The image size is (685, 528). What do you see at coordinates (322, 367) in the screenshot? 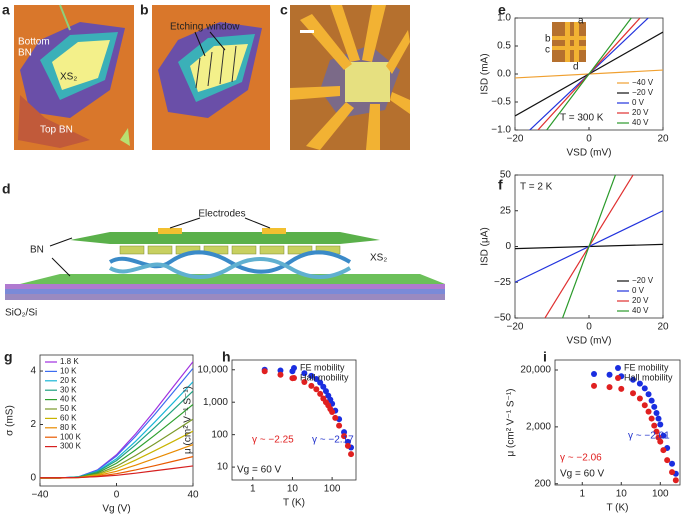
I see `legend-label: FE mobility` at bounding box center [322, 367].